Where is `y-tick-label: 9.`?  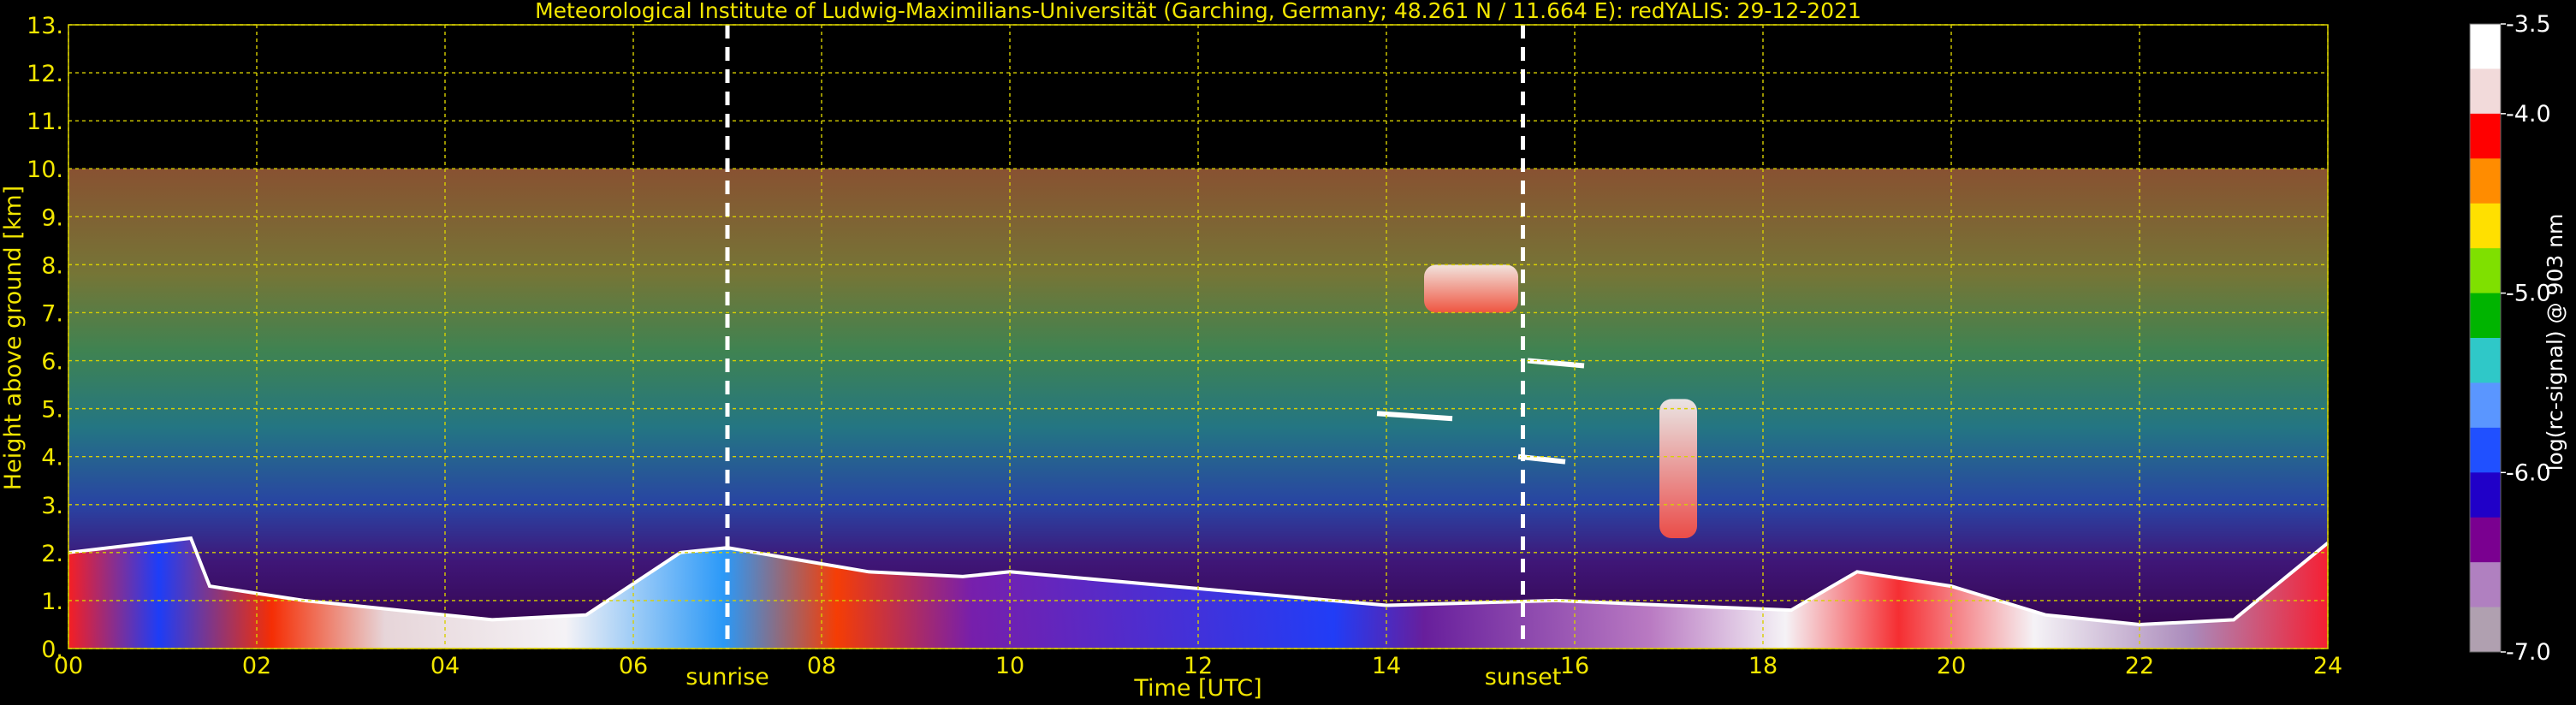 y-tick-label: 9. is located at coordinates (52, 217).